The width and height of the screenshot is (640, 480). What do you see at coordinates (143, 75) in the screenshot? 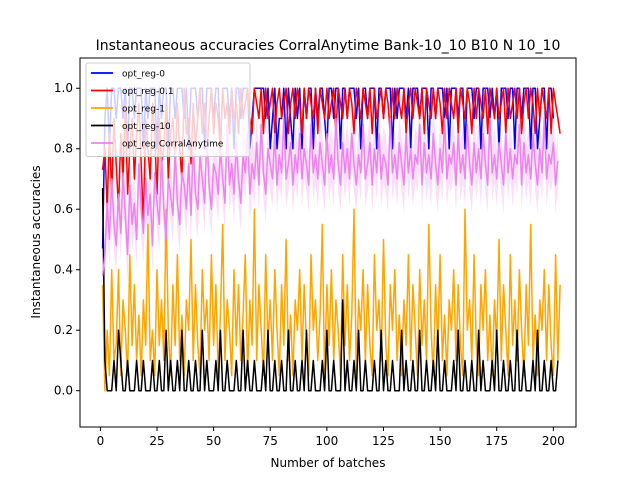
I see `legend-label-0: opt_reg-0` at bounding box center [143, 75].